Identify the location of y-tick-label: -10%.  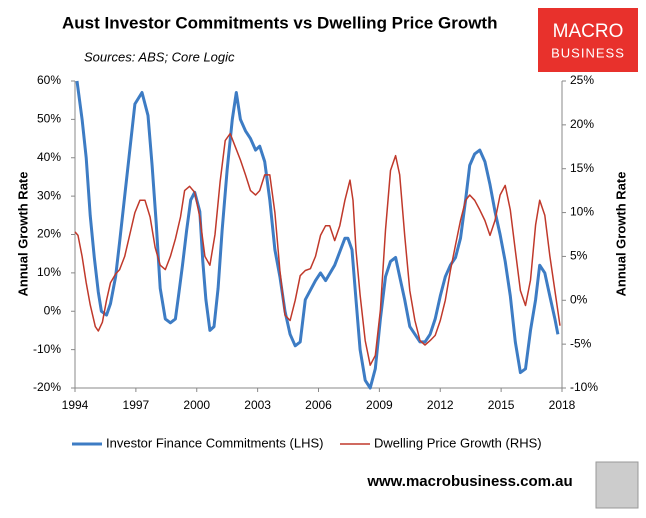
(47, 349).